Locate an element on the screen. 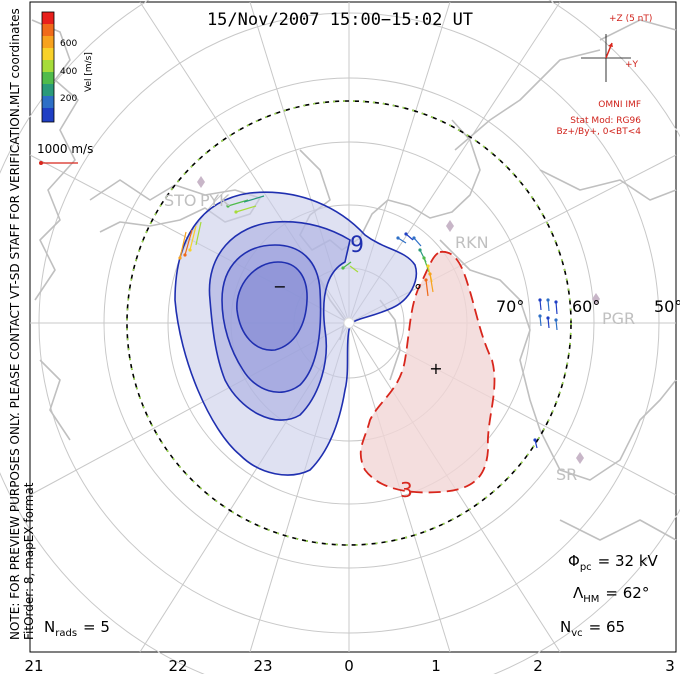 This screenshot has height=674, width=680. mlt-tick-2: 2 is located at coordinates (538, 665).